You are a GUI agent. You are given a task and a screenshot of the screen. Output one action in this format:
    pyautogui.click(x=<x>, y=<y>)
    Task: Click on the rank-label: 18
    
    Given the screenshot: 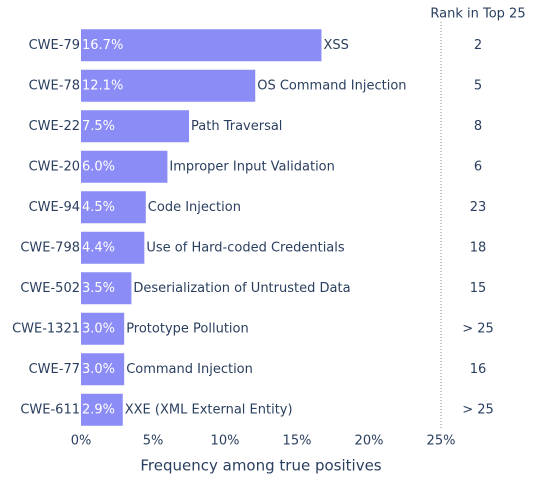 What is the action you would take?
    pyautogui.click(x=478, y=247)
    